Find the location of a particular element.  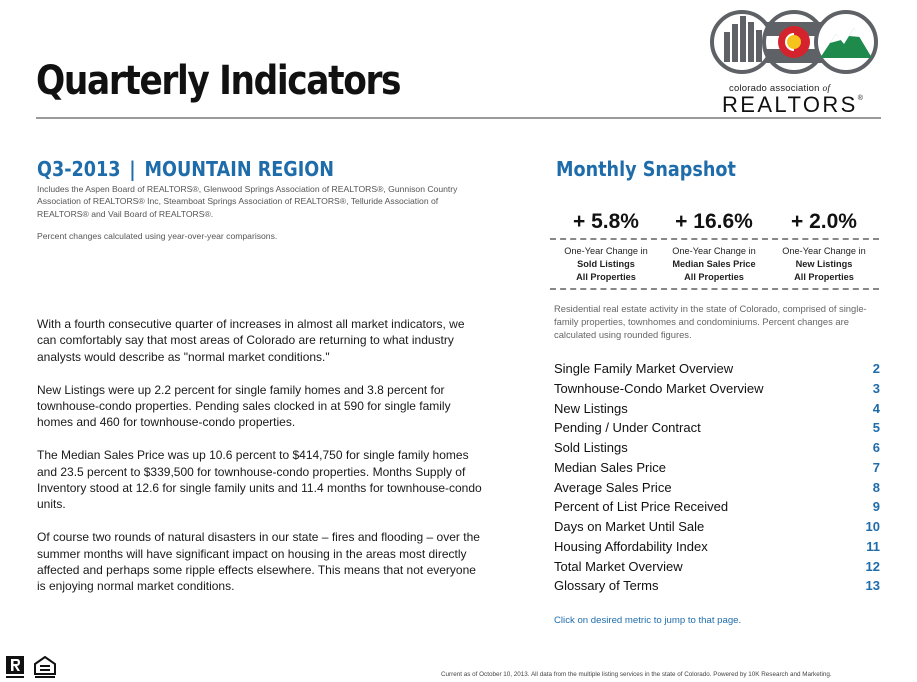

toc-link-total-market-overview: Total Market Overview 12 is located at coordinates (717, 567).